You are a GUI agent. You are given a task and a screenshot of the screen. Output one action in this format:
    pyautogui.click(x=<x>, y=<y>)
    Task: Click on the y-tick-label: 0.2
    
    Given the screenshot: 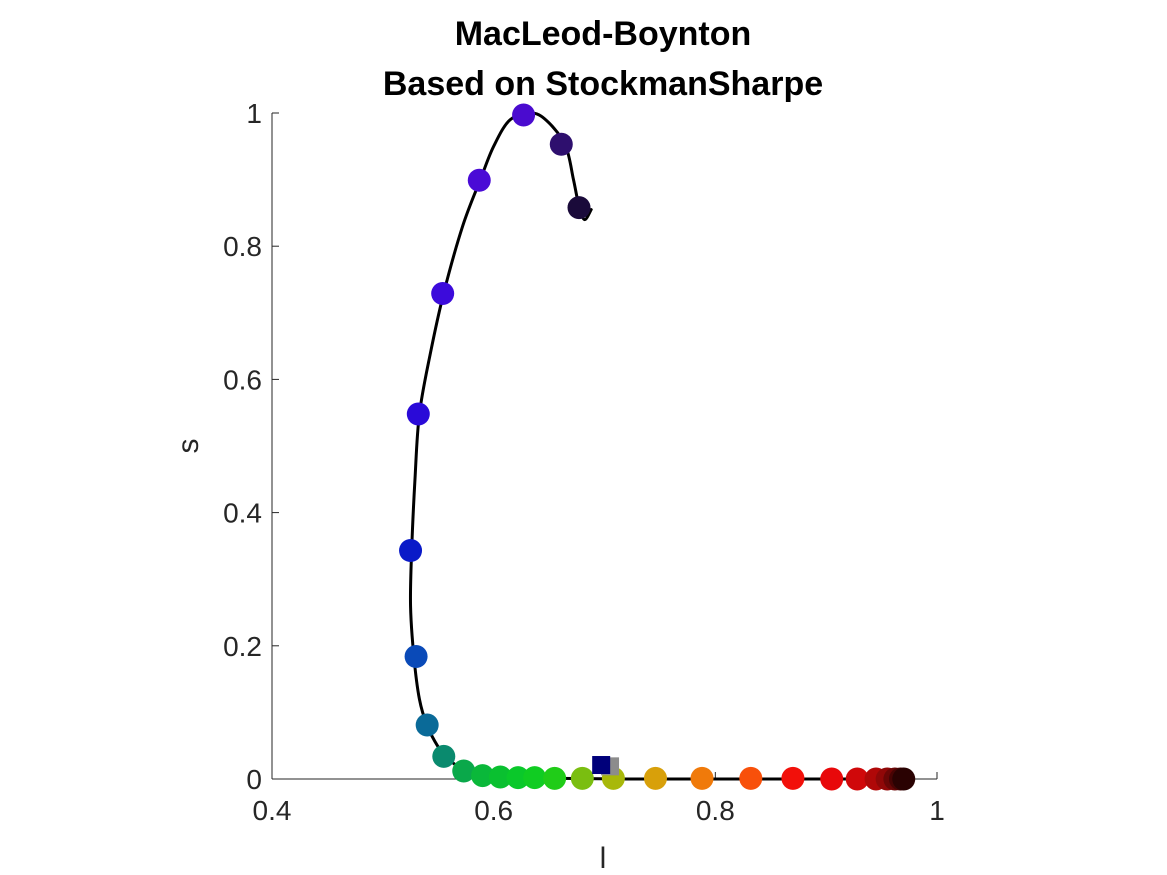 What is the action you would take?
    pyautogui.click(x=242, y=646)
    